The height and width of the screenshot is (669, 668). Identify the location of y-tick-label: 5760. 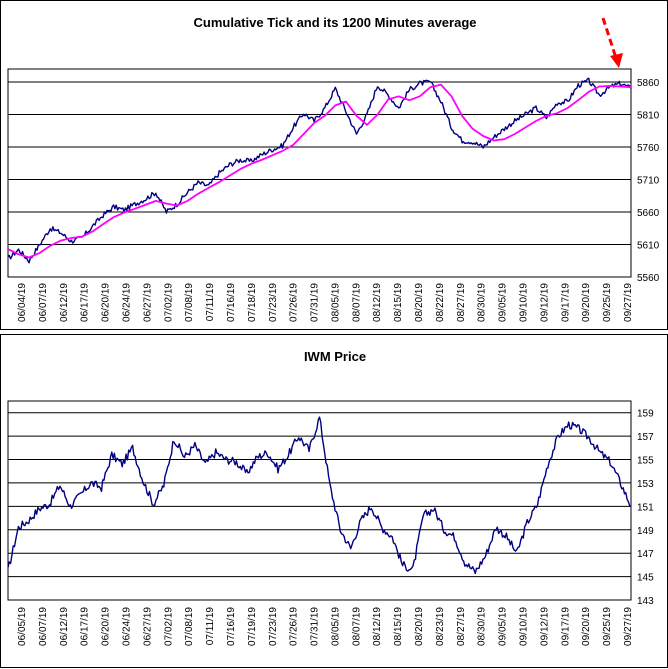
(648, 148).